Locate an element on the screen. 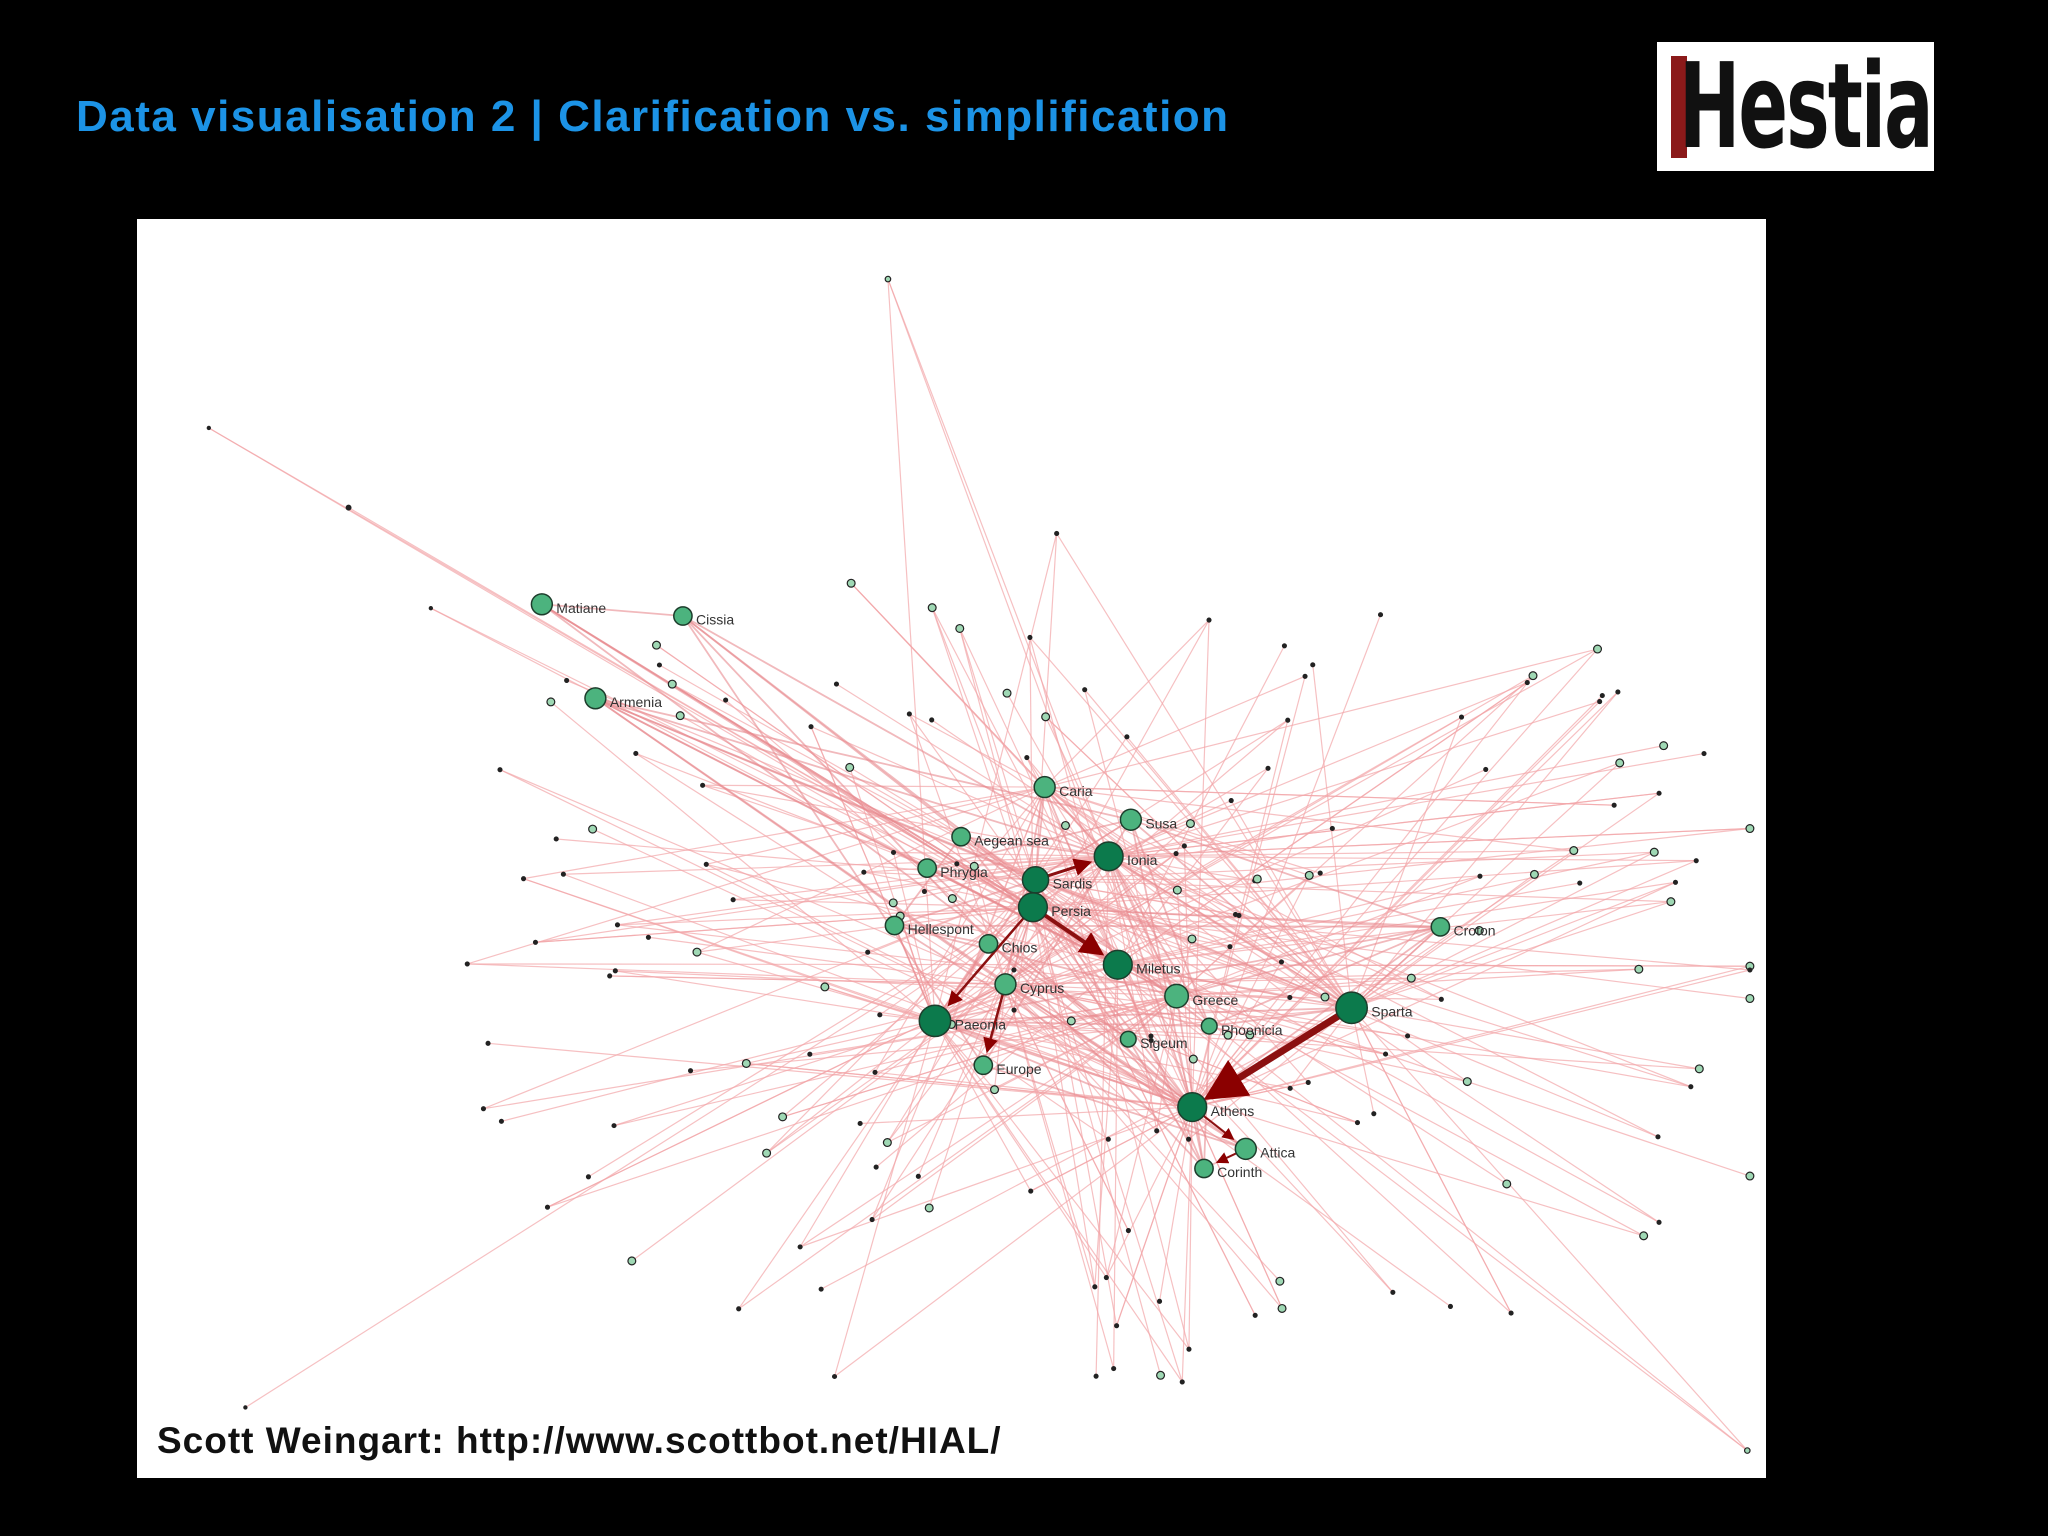 This screenshot has width=2048, height=1536. node-label: Athens is located at coordinates (1233, 1111).